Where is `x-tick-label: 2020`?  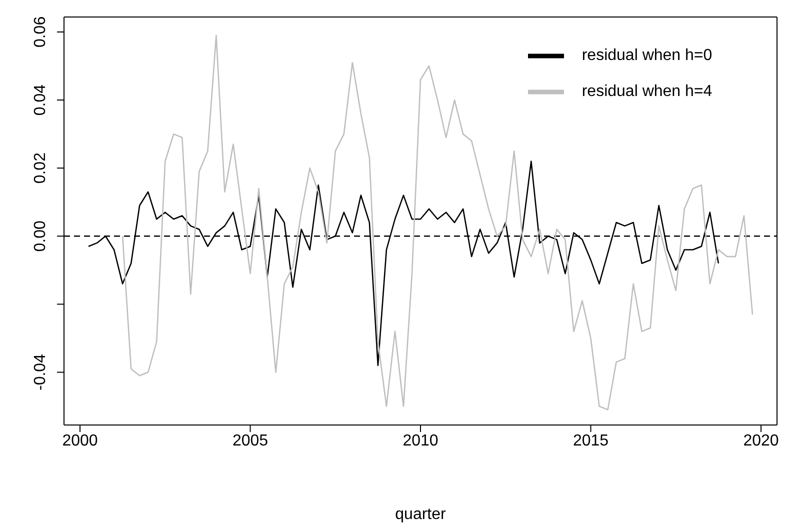
x-tick-label: 2020 is located at coordinates (761, 441).